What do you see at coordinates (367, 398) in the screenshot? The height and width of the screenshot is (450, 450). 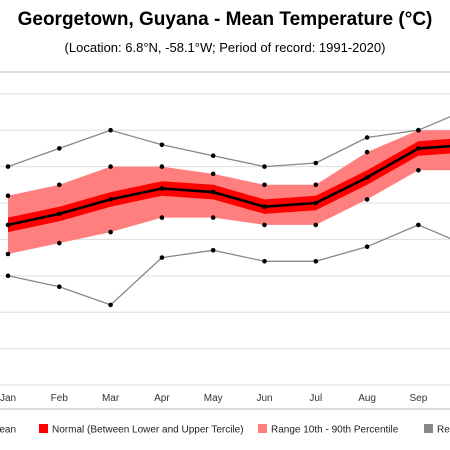 I see `x-tick-label: Aug` at bounding box center [367, 398].